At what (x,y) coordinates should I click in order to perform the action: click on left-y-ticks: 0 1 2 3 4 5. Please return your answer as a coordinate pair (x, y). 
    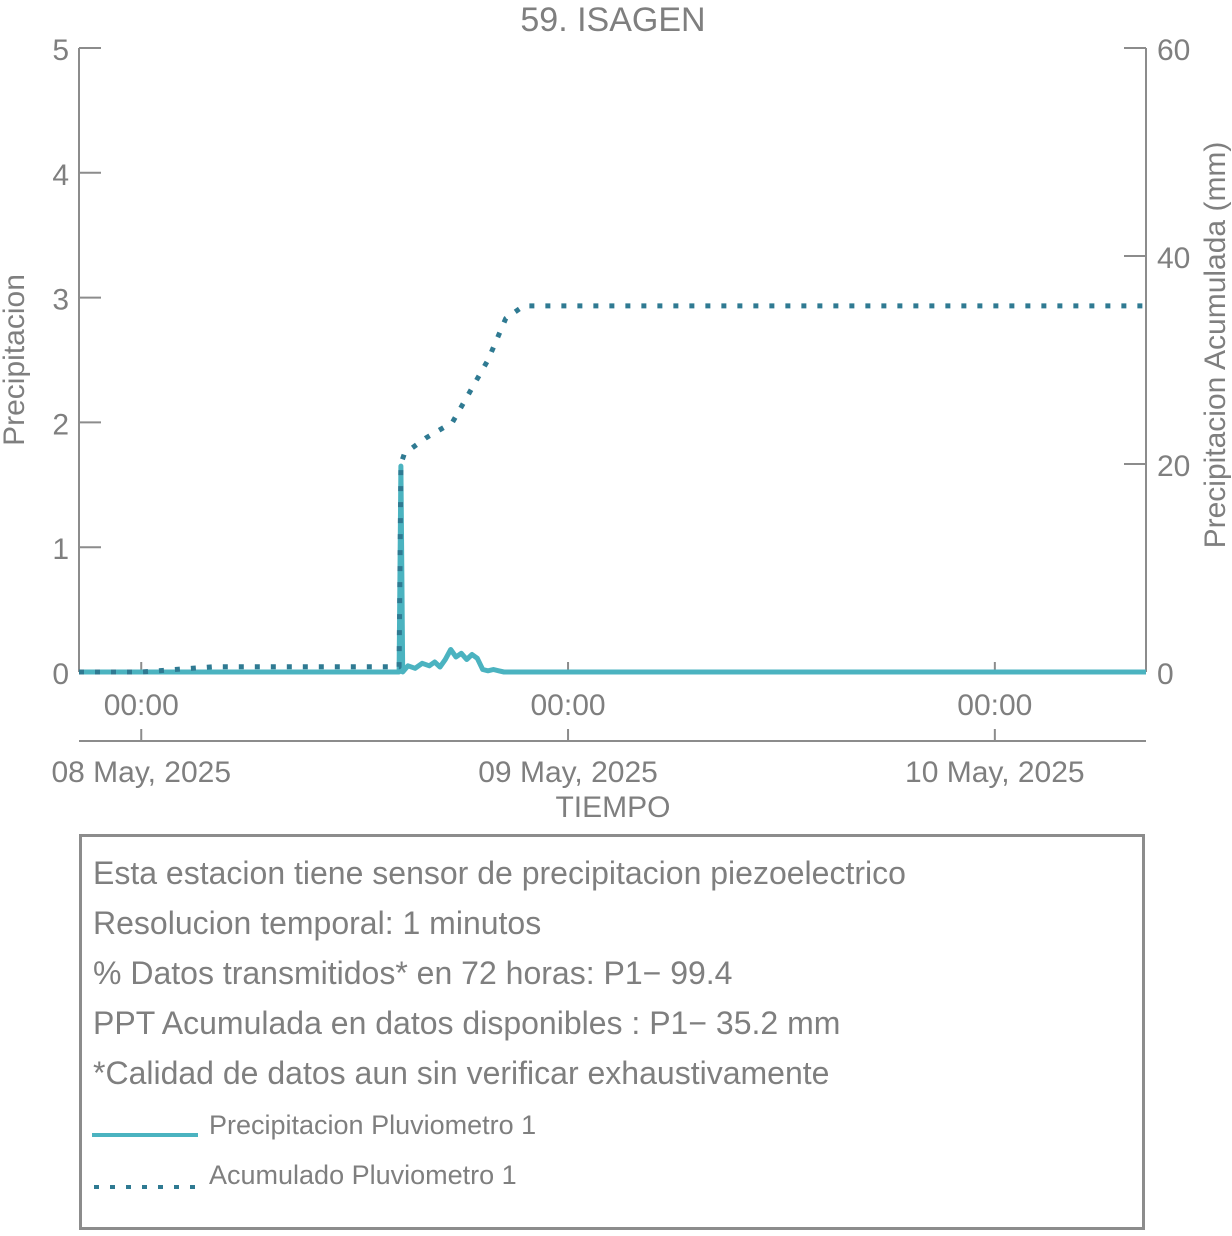
    Looking at the image, I should click on (76, 362).